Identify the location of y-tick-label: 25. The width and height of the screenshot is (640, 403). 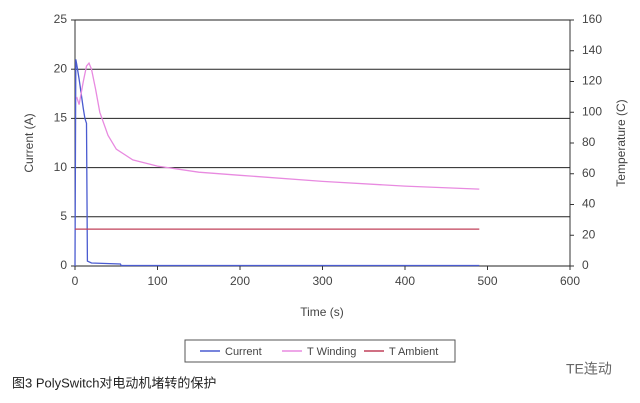
(61, 19).